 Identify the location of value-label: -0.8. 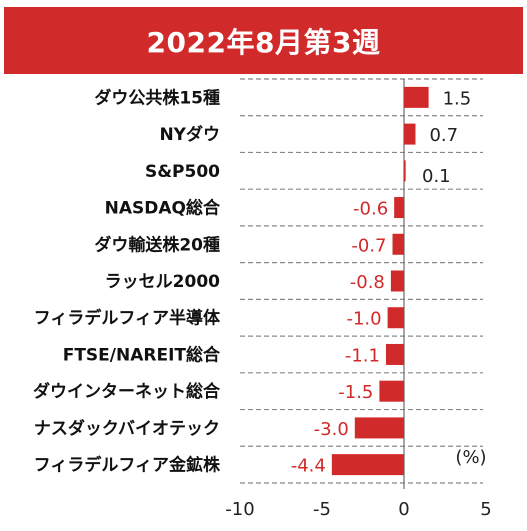
(367, 282).